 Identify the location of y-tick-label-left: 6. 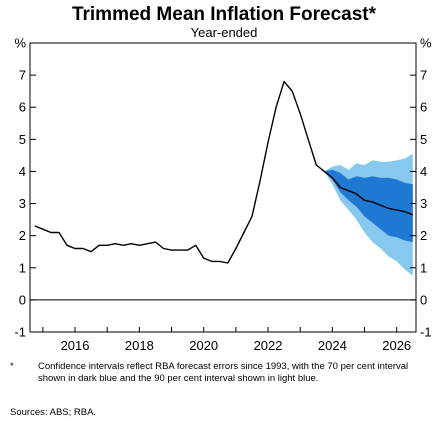
(22, 107).